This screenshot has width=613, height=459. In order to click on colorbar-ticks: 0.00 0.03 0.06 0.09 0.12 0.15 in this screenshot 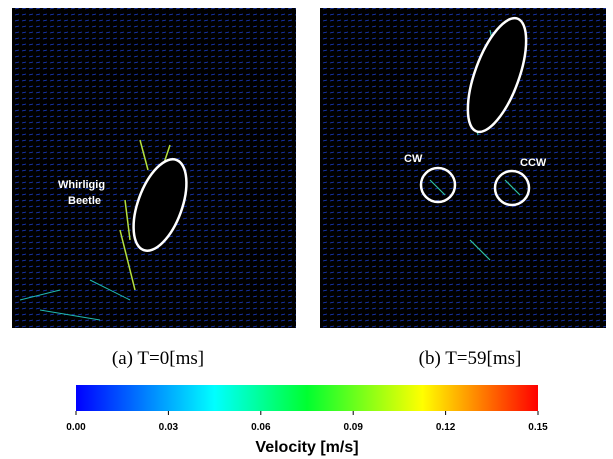, I will do `click(307, 422)`.